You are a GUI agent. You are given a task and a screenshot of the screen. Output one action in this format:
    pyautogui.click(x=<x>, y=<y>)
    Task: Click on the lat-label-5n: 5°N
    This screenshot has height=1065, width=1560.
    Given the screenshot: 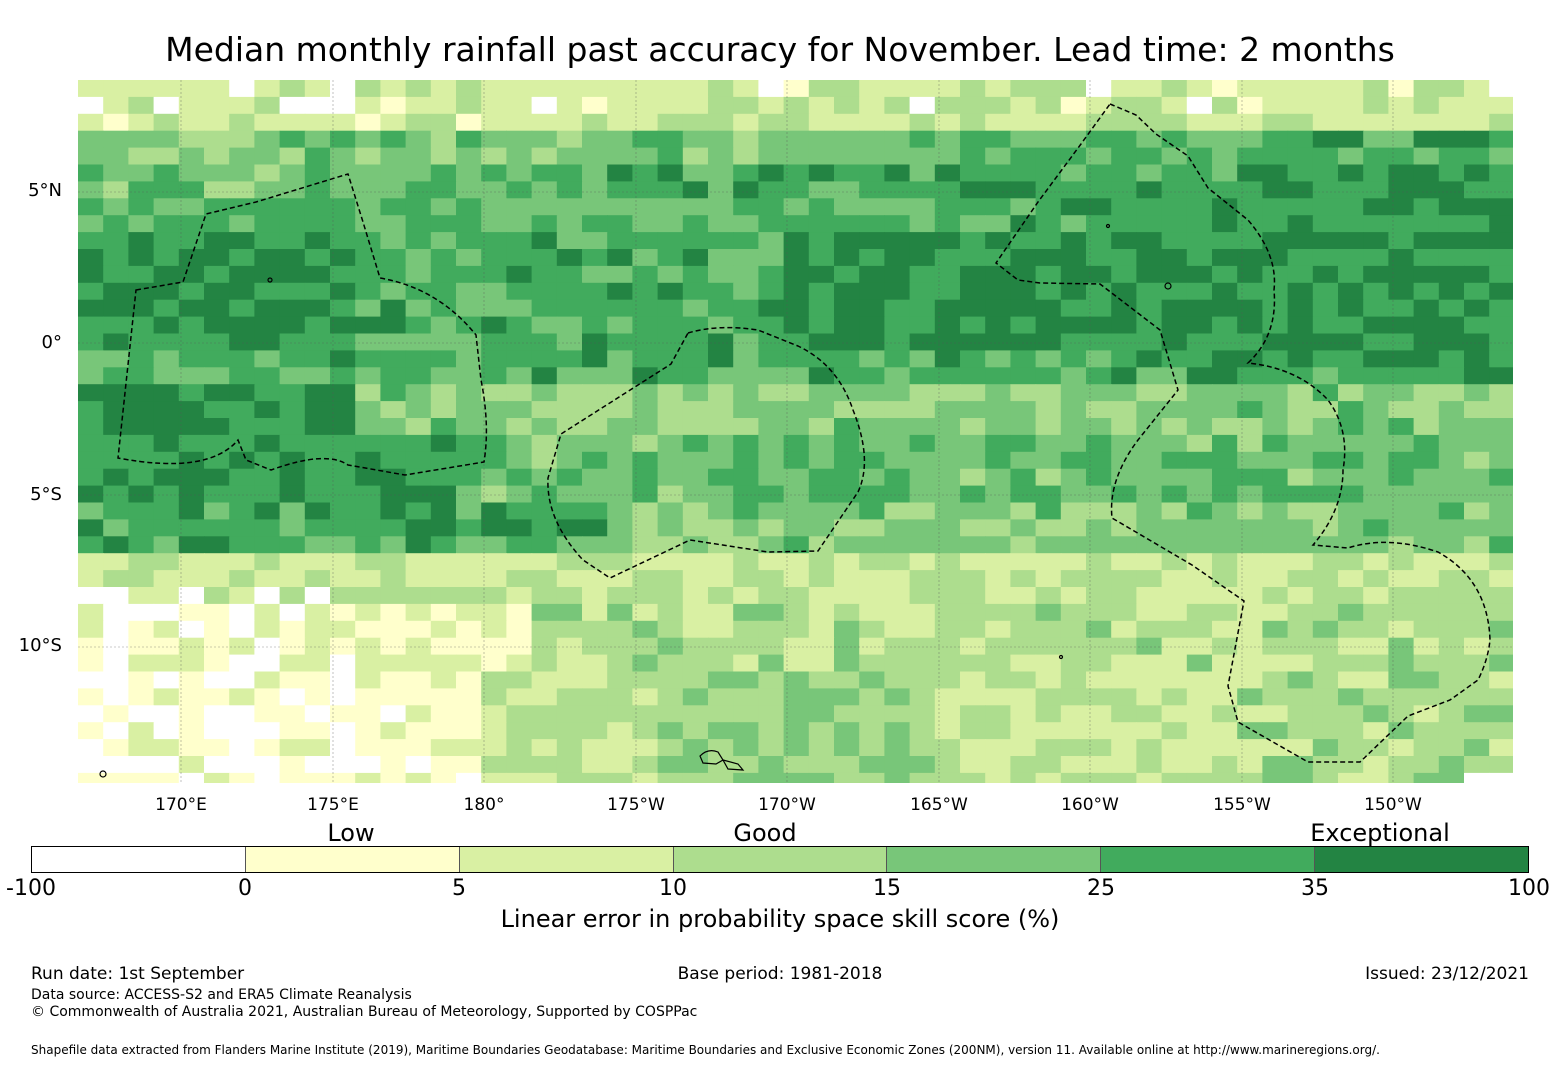 What is the action you would take?
    pyautogui.click(x=45, y=190)
    